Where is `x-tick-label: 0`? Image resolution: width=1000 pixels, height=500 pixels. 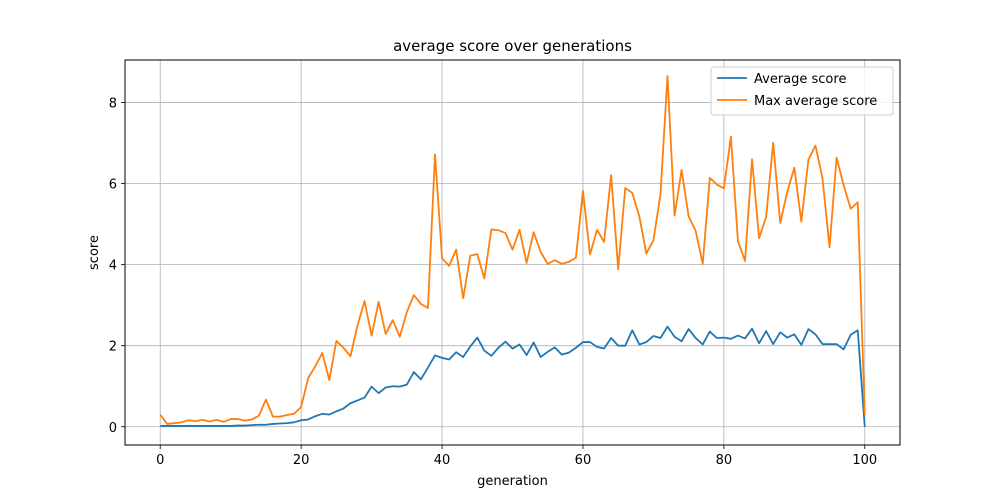 x-tick-label: 0 is located at coordinates (160, 460).